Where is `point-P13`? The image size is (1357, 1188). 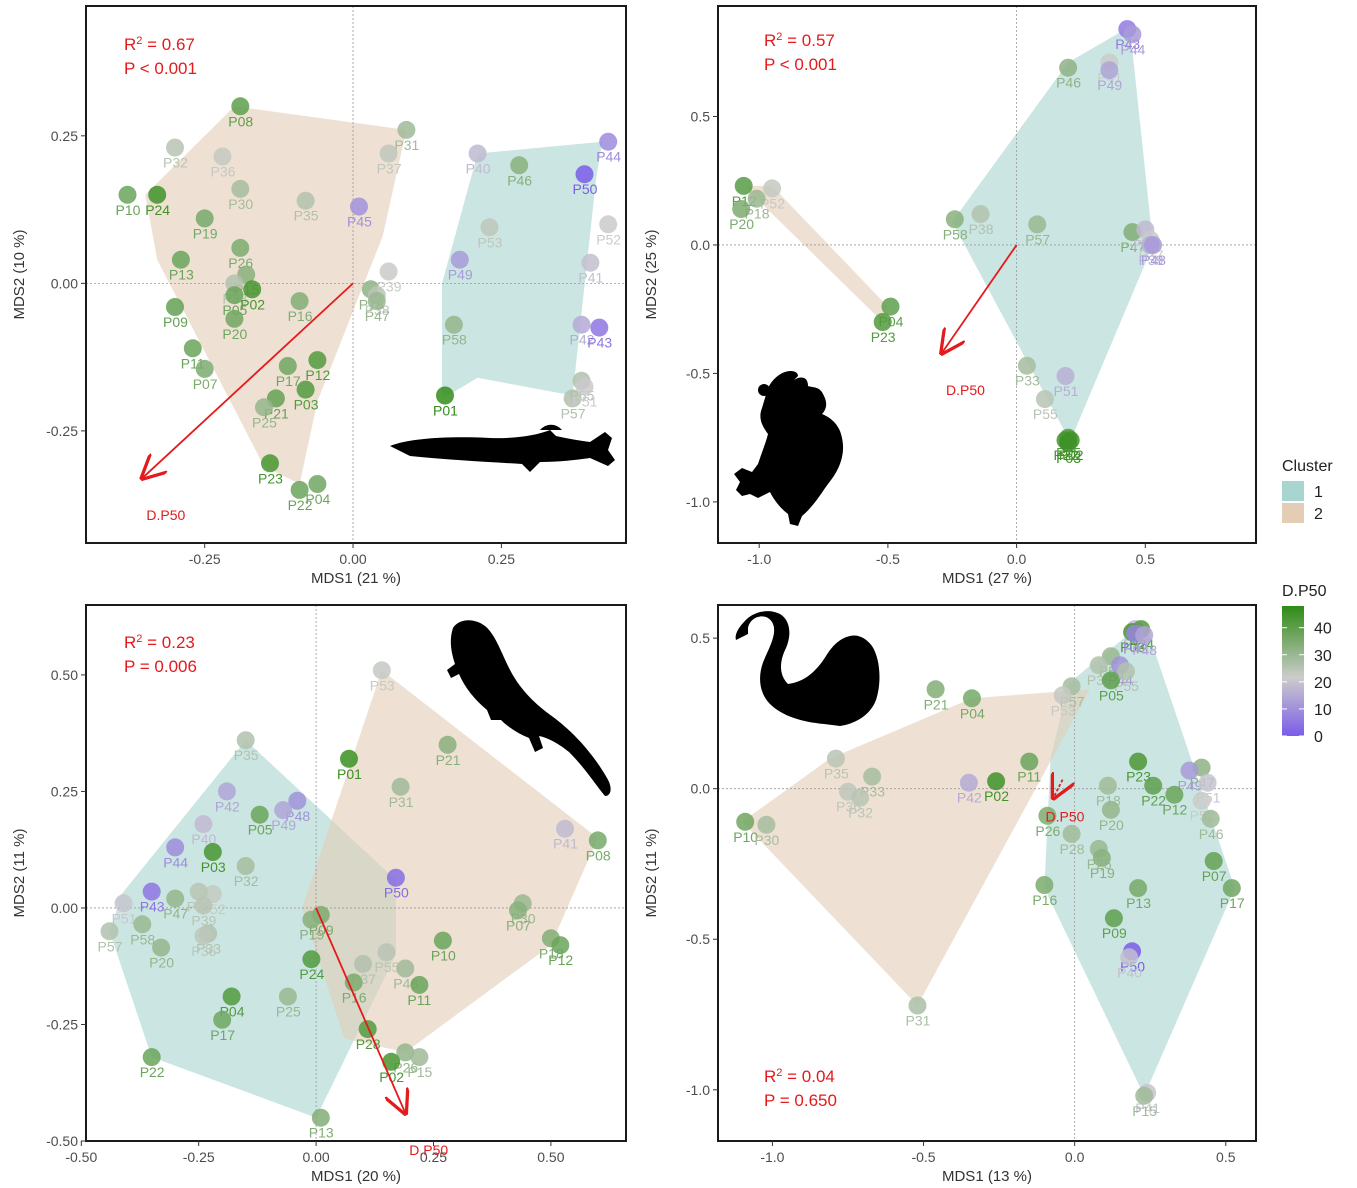
point-P13 is located at coordinates (320, 1117).